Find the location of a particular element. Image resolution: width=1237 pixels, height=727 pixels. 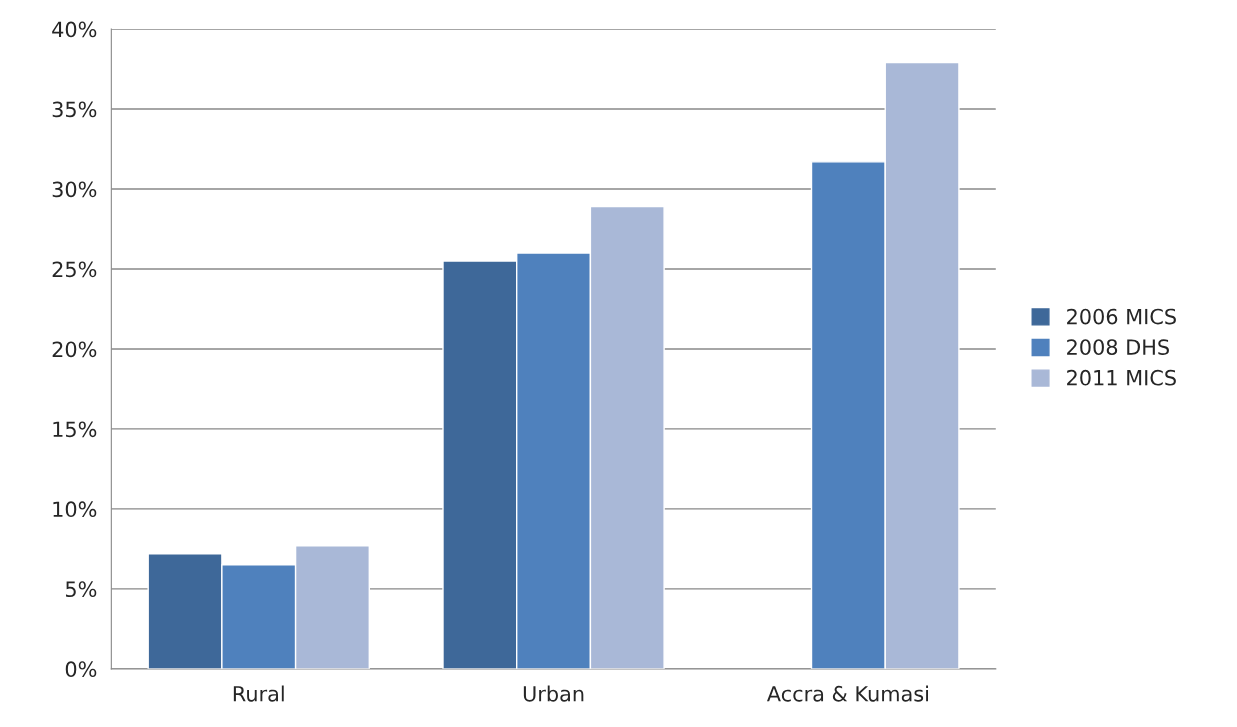

y-tick-label: 30% is located at coordinates (74, 189).